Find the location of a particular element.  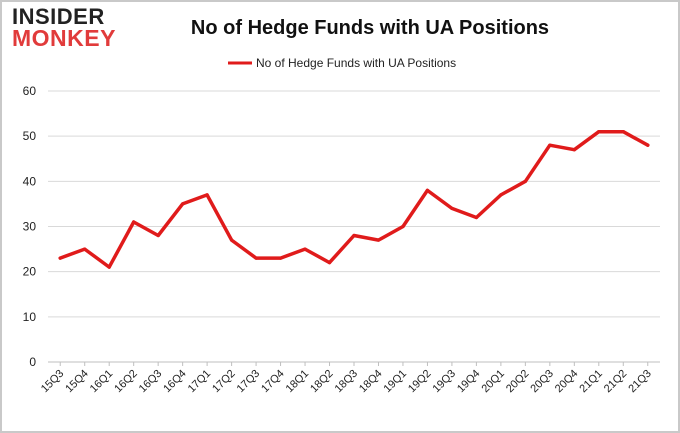

x-tick-label: 16Q4 is located at coordinates (175, 382).